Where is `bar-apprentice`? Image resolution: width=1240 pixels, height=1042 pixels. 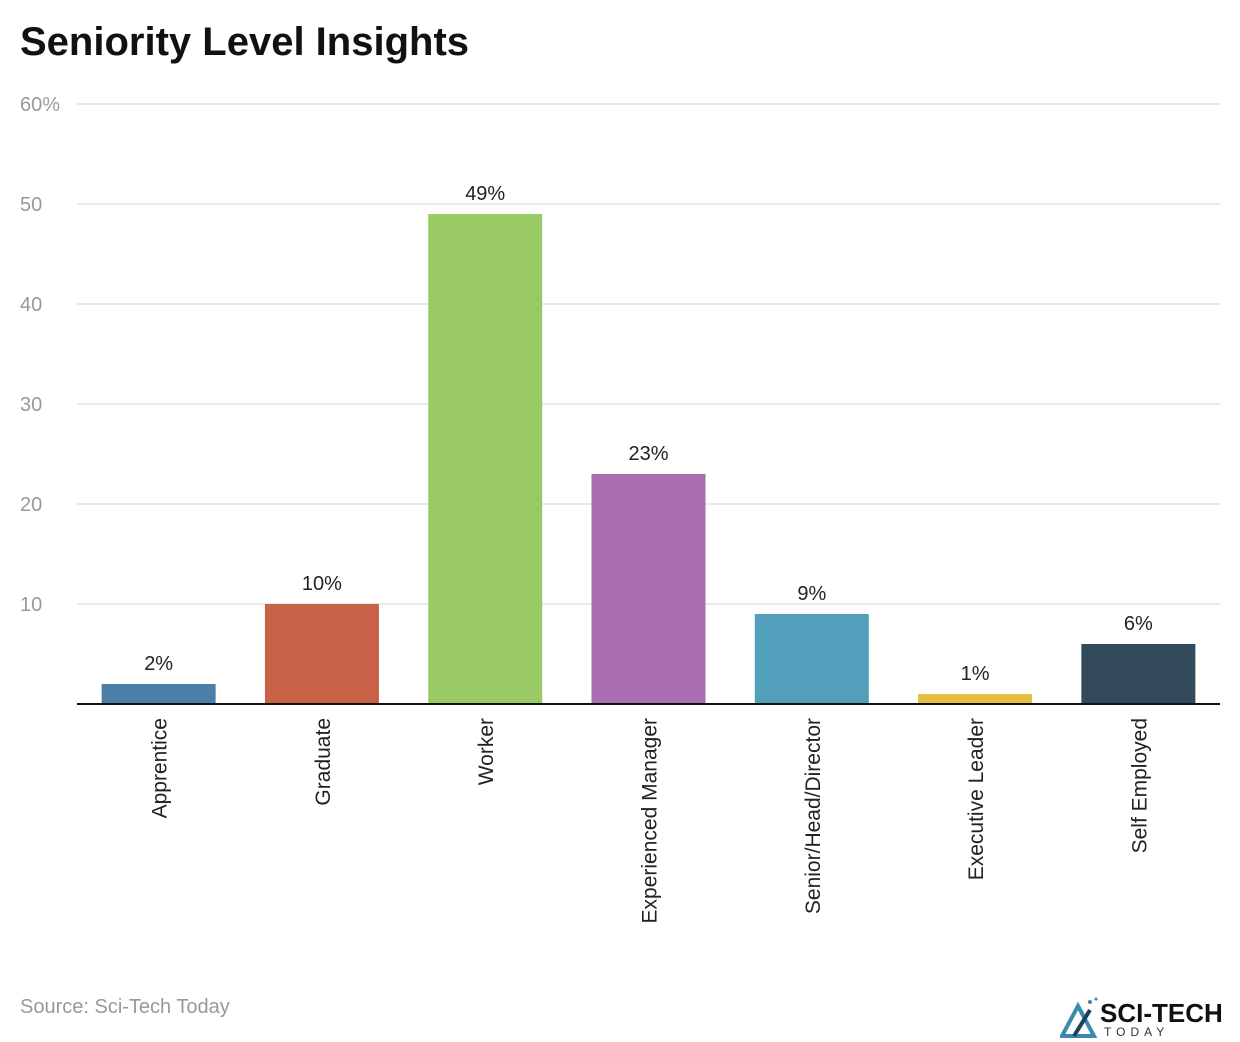 bar-apprentice is located at coordinates (158, 694).